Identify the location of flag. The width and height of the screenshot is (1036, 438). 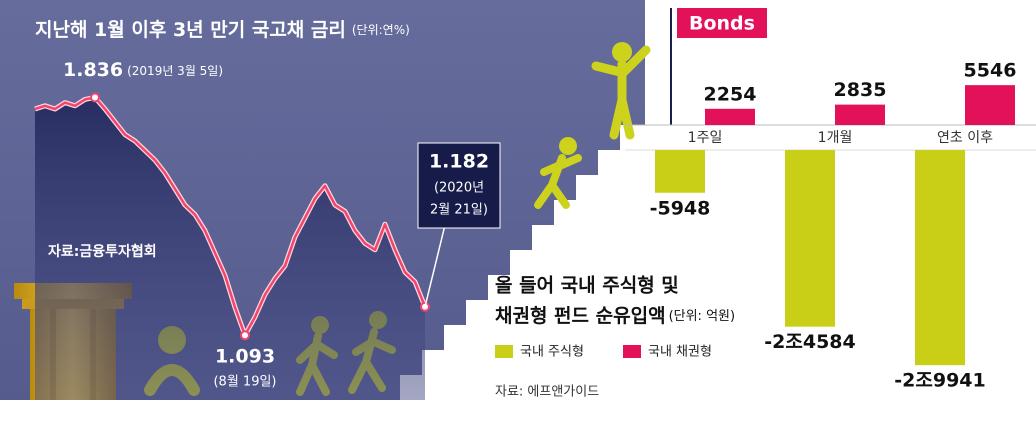
(722, 23).